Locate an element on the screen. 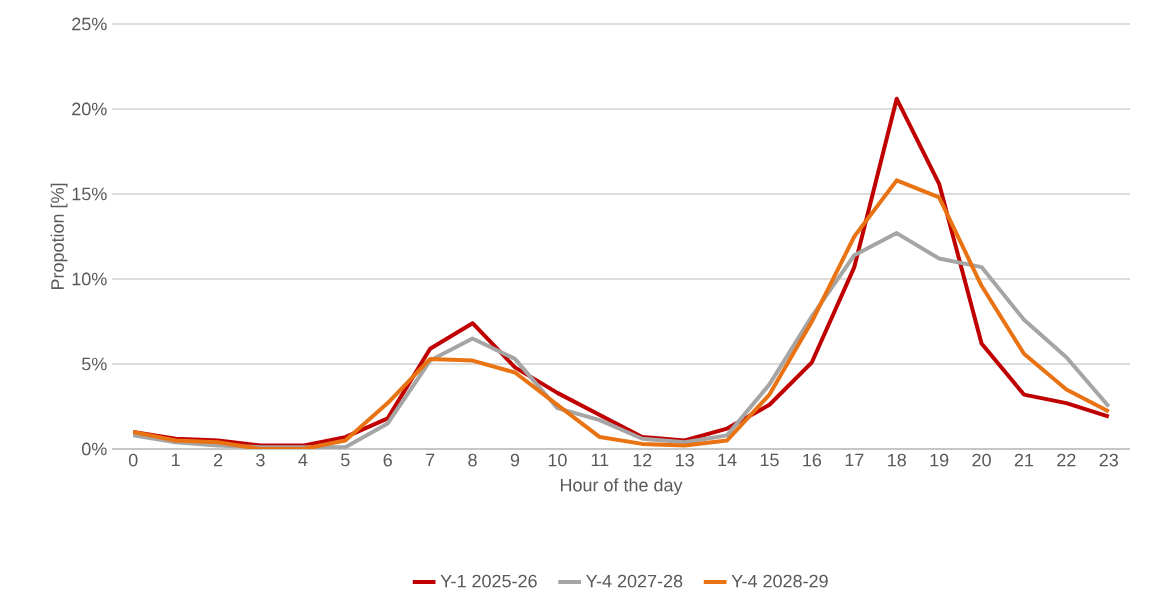 The width and height of the screenshot is (1159, 595). x-tick-label: 16 is located at coordinates (812, 460).